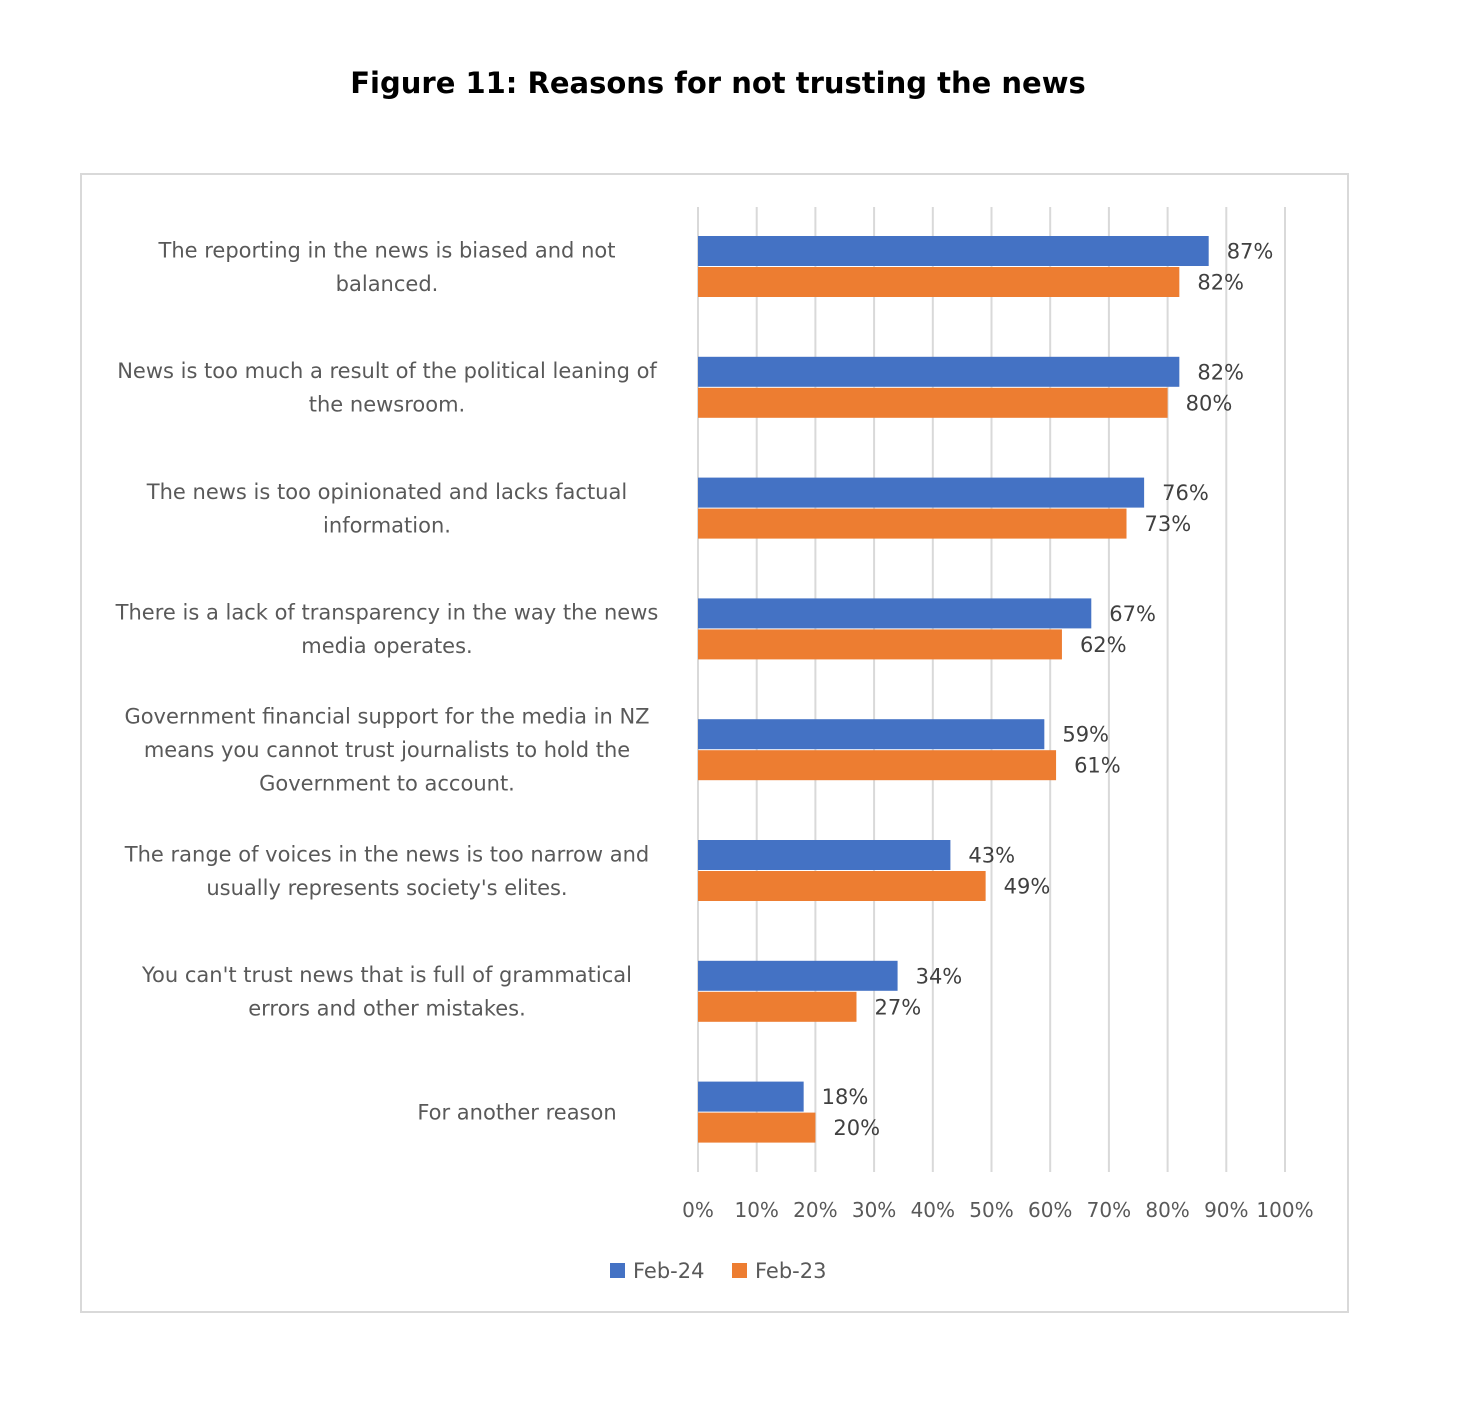 The image size is (1484, 1416). I want to click on category-label: information., so click(387, 525).